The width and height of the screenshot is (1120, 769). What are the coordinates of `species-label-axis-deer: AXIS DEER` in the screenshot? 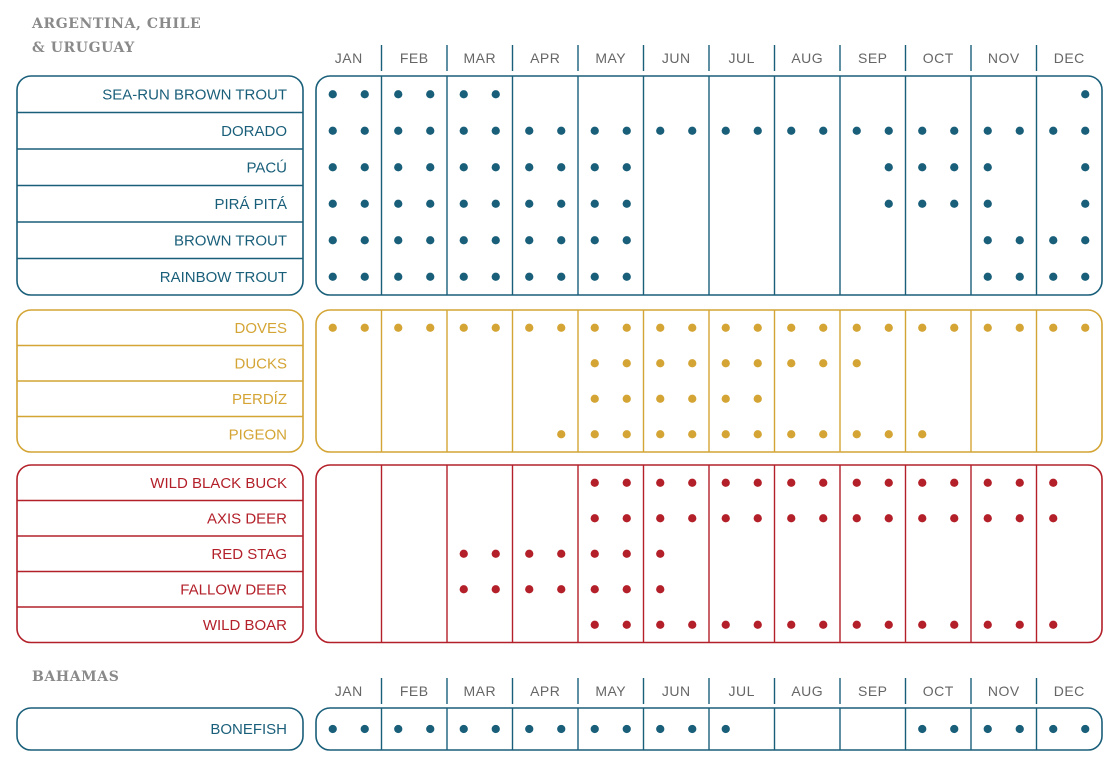 It's located at (247, 518).